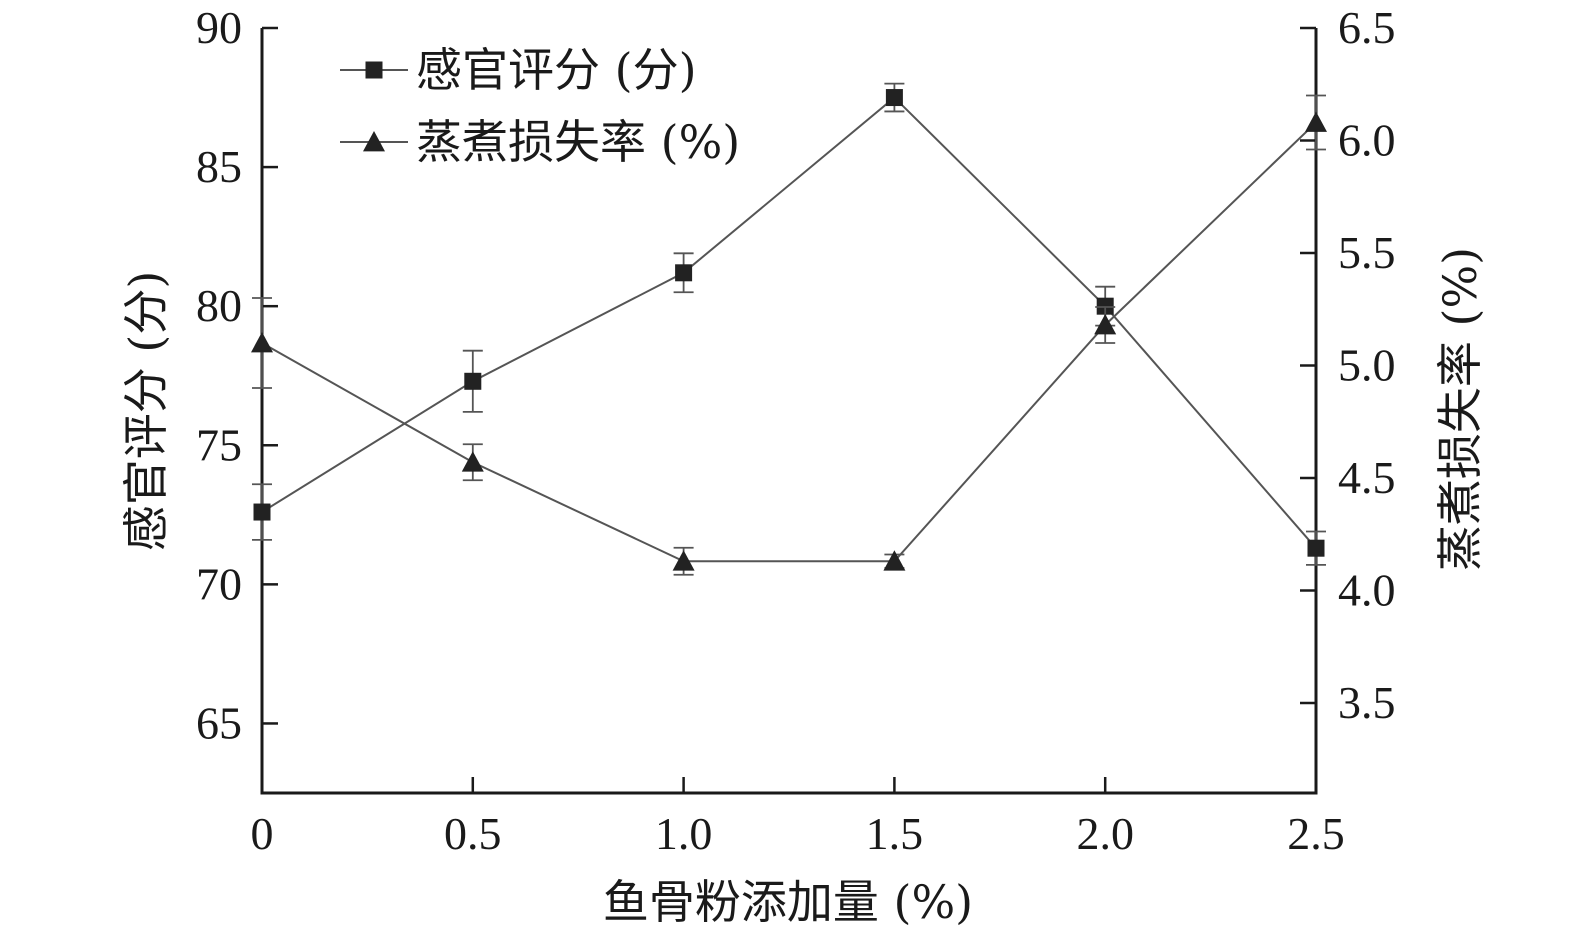  What do you see at coordinates (262, 833) in the screenshot?
I see `x-tick-label: 0` at bounding box center [262, 833].